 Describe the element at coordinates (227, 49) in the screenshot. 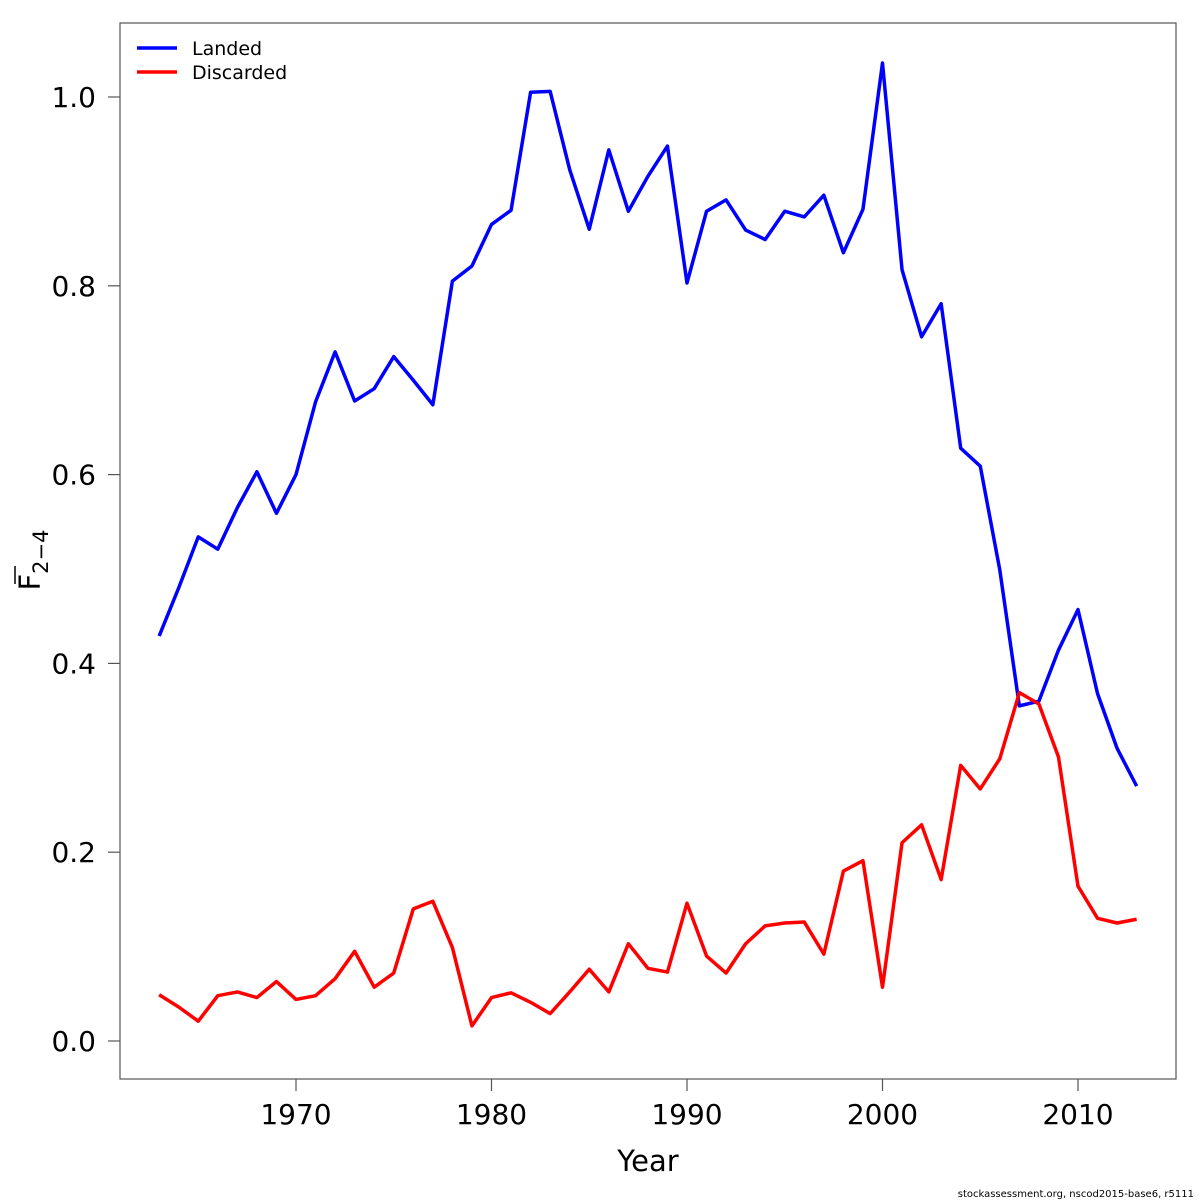

I see `legend-label-landed: Landed` at that location.